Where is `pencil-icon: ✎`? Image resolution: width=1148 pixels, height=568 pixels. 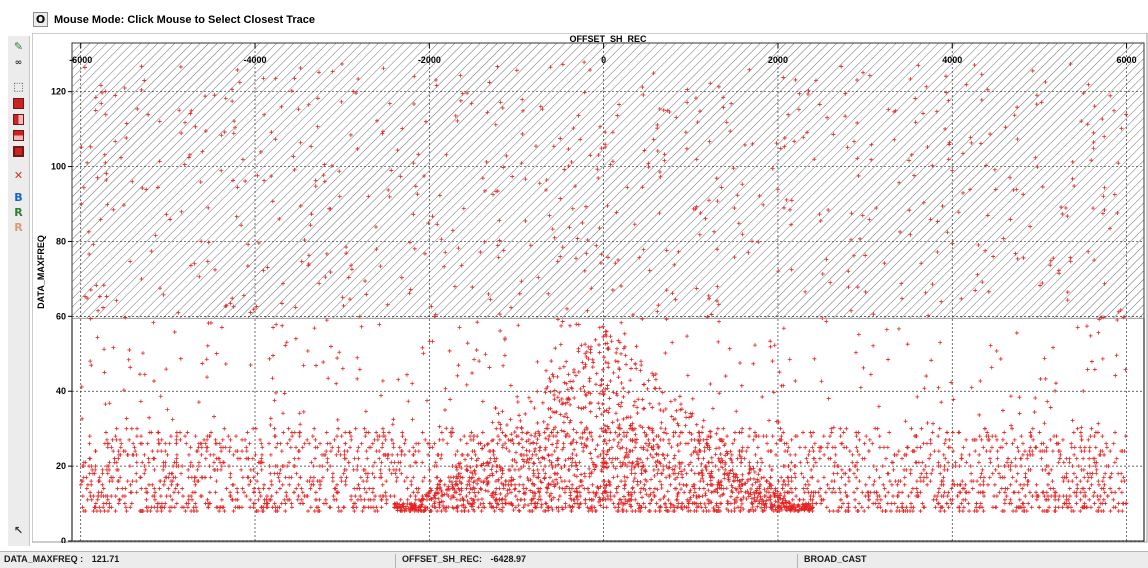
pencil-icon: ✎ is located at coordinates (18, 46).